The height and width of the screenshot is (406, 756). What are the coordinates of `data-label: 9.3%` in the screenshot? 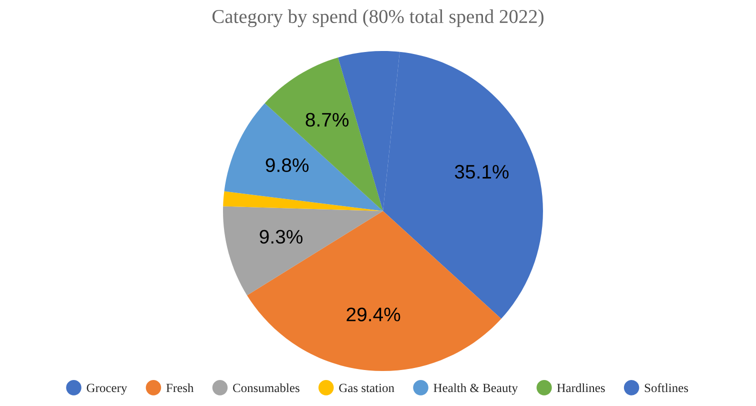 It's located at (281, 237).